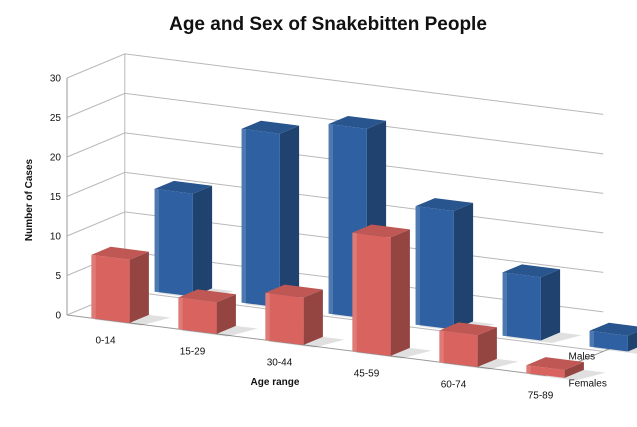 Image resolution: width=637 pixels, height=427 pixels. I want to click on y-tick-label: 25, so click(56, 118).